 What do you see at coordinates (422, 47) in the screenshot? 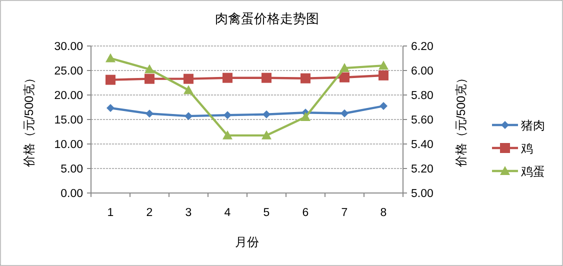
I see `y2-tick-label: 6.20` at bounding box center [422, 47].